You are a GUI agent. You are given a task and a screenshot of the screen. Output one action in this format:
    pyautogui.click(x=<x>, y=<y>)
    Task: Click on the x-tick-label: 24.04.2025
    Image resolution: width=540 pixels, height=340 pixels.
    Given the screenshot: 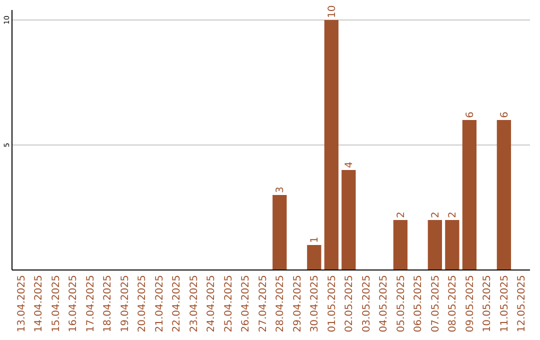 What is the action you would take?
    pyautogui.click(x=212, y=303)
    